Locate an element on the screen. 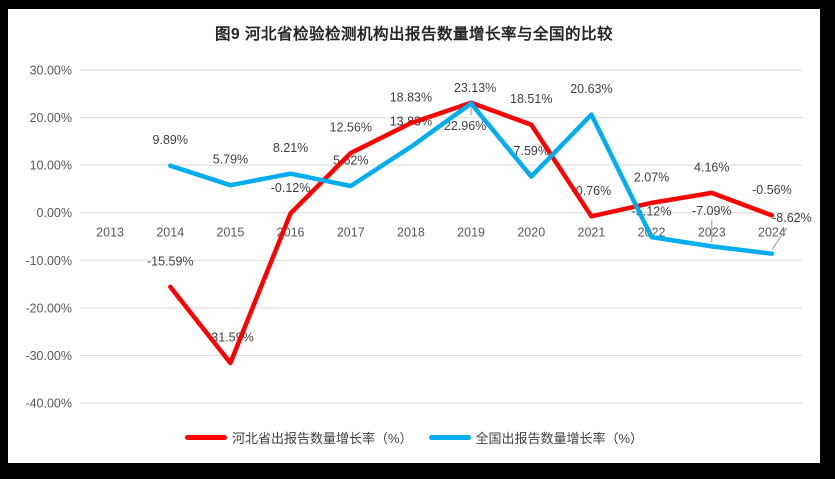  y-axis-label: 10.00% is located at coordinates (51, 166).